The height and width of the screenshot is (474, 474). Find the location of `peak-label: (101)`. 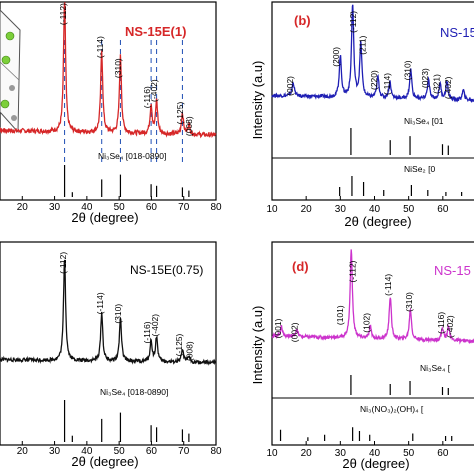

peak-label: (101) is located at coordinates (340, 315).